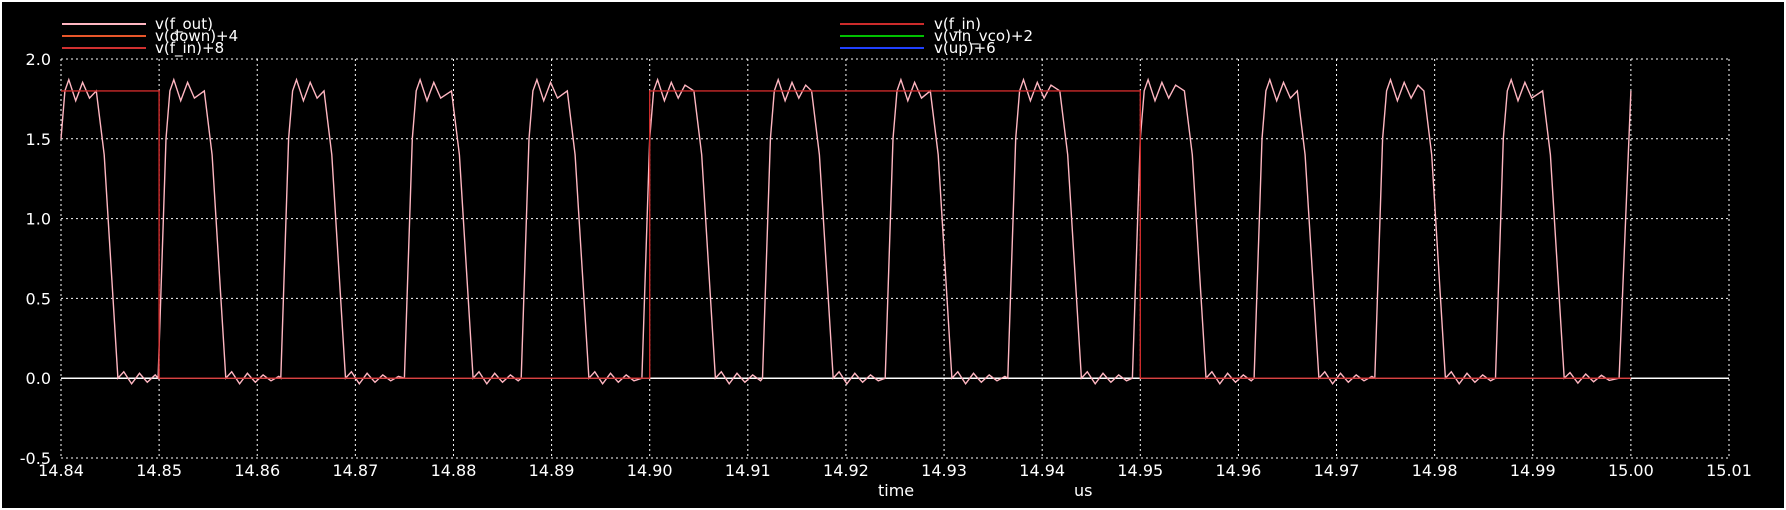 The width and height of the screenshot is (1786, 510). What do you see at coordinates (38, 219) in the screenshot?
I see `y-tick-label: 1.0` at bounding box center [38, 219].